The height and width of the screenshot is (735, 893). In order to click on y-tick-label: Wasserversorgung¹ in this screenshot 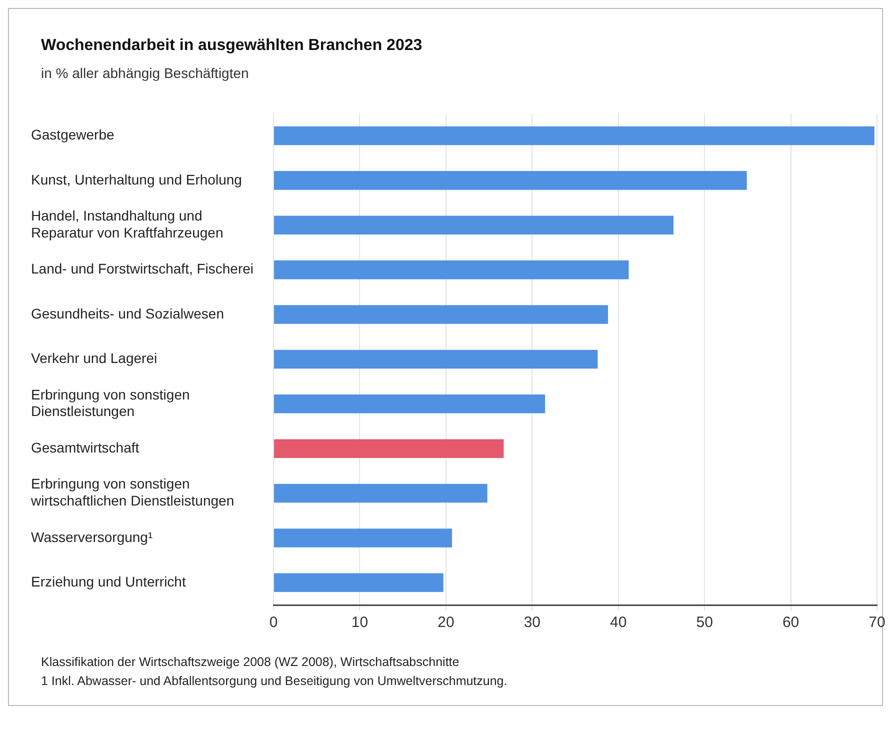, I will do `click(92, 536)`.